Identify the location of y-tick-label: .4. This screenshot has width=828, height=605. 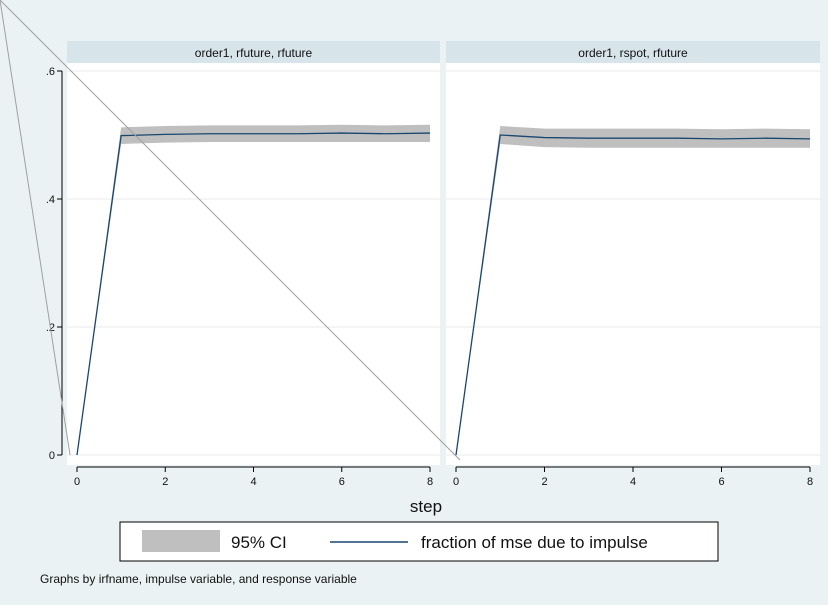
(50, 200).